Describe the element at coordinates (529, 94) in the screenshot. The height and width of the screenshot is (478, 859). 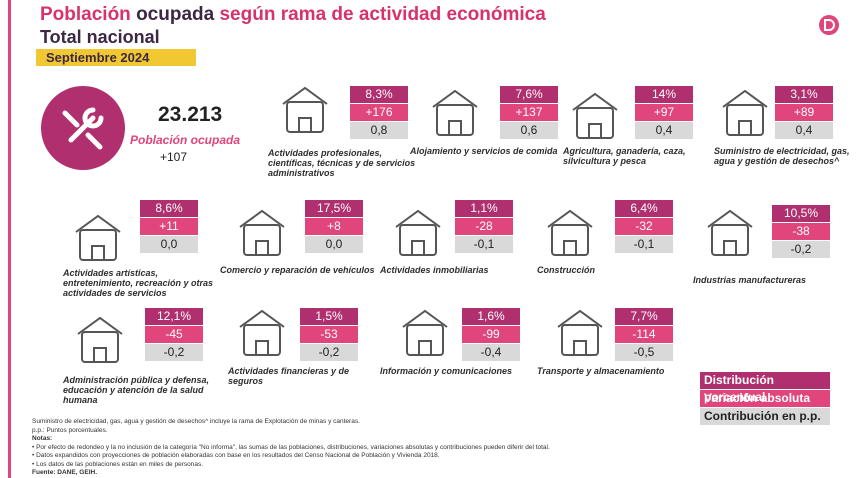
I see `sector-share: 7,6%` at that location.